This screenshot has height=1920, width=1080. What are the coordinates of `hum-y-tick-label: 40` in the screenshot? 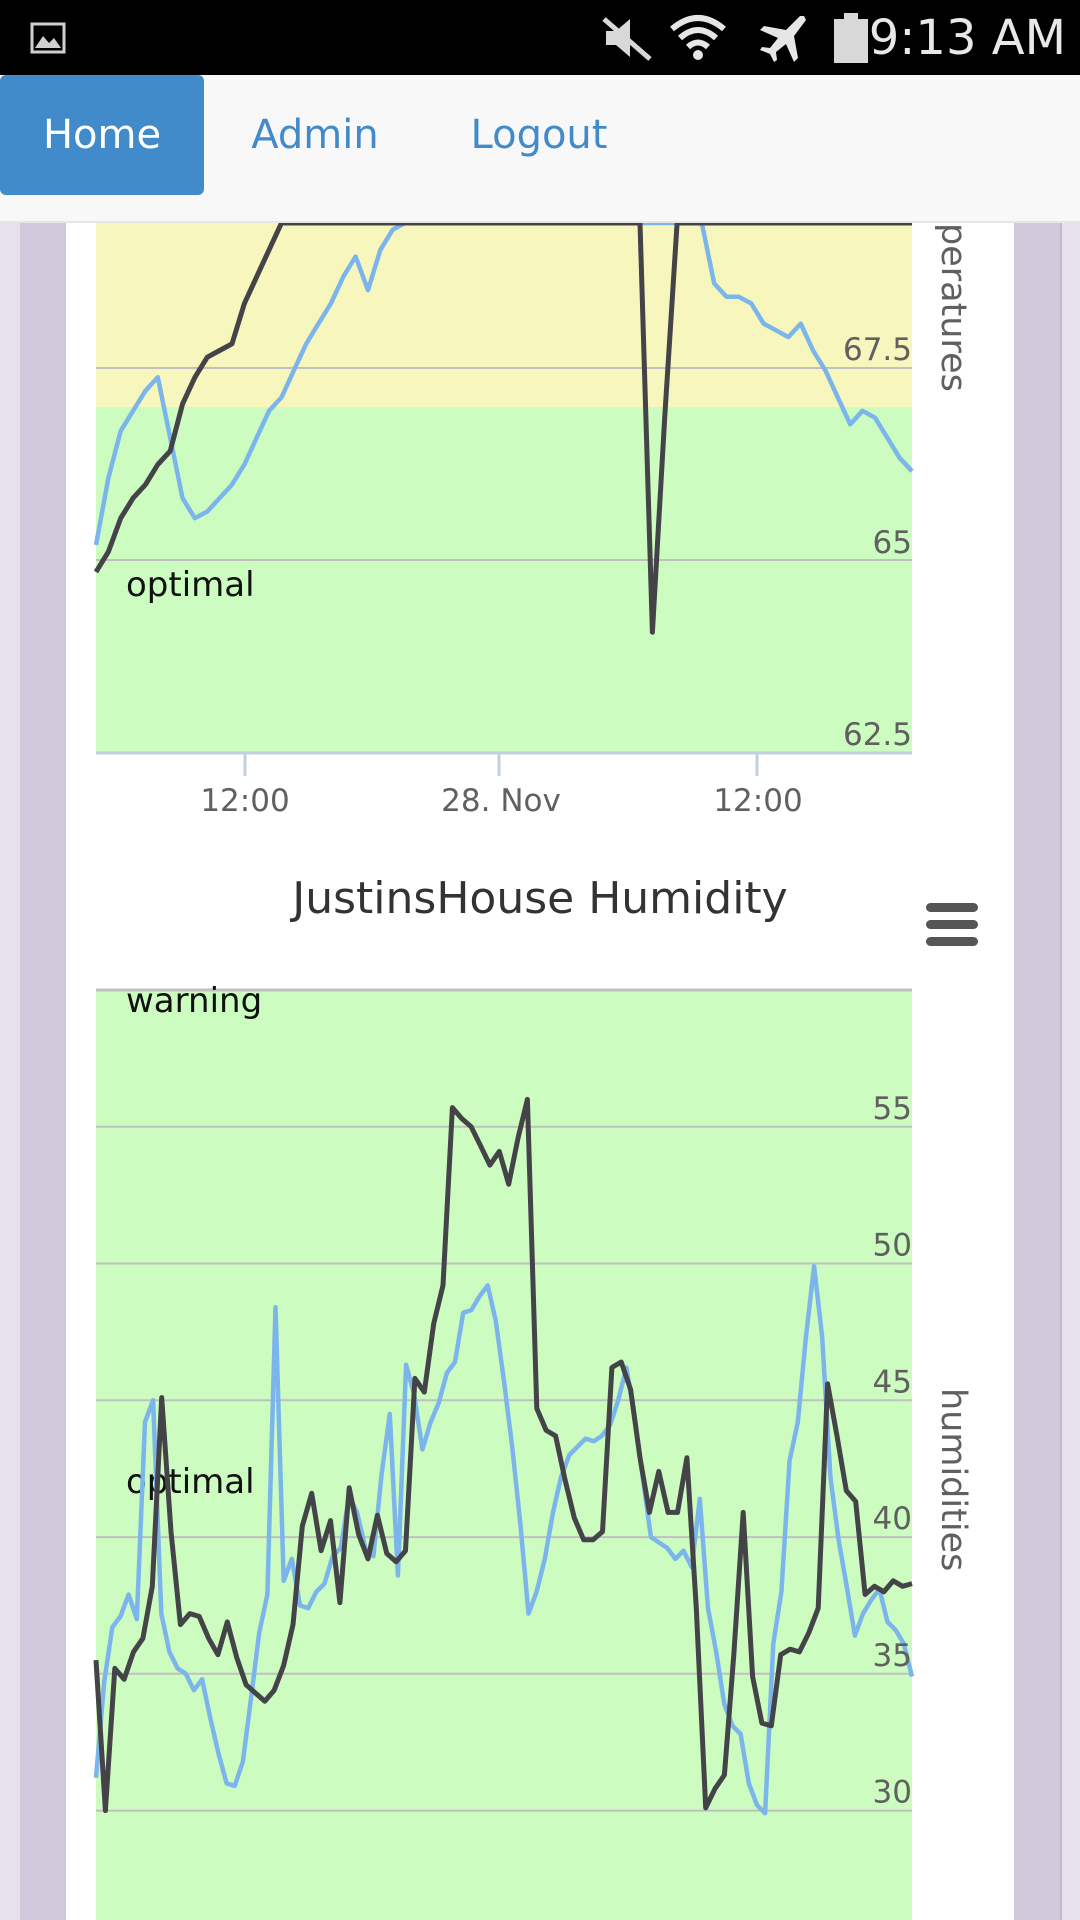 It's located at (892, 1519).